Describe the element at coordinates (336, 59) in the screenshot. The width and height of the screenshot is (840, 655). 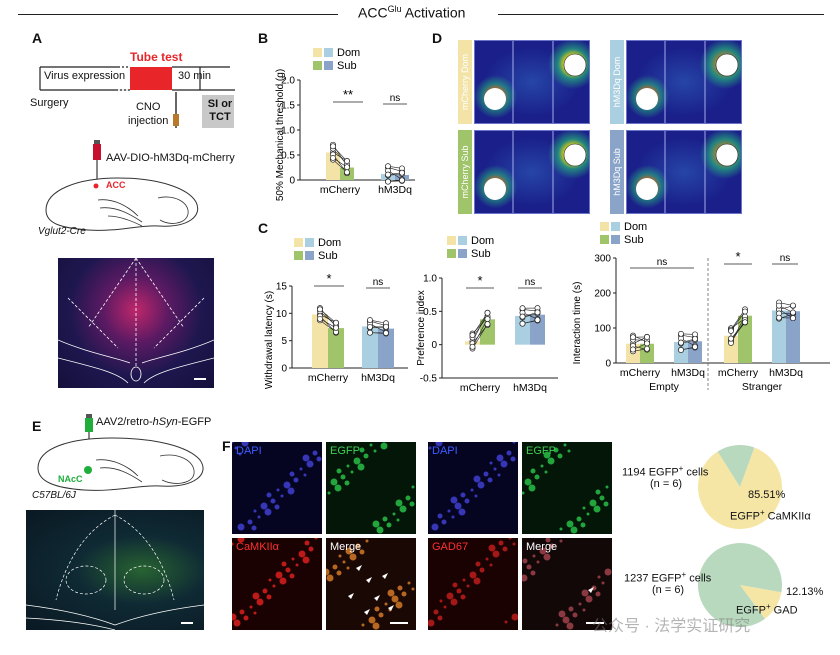
I see `legend-b: Dom Sub` at that location.